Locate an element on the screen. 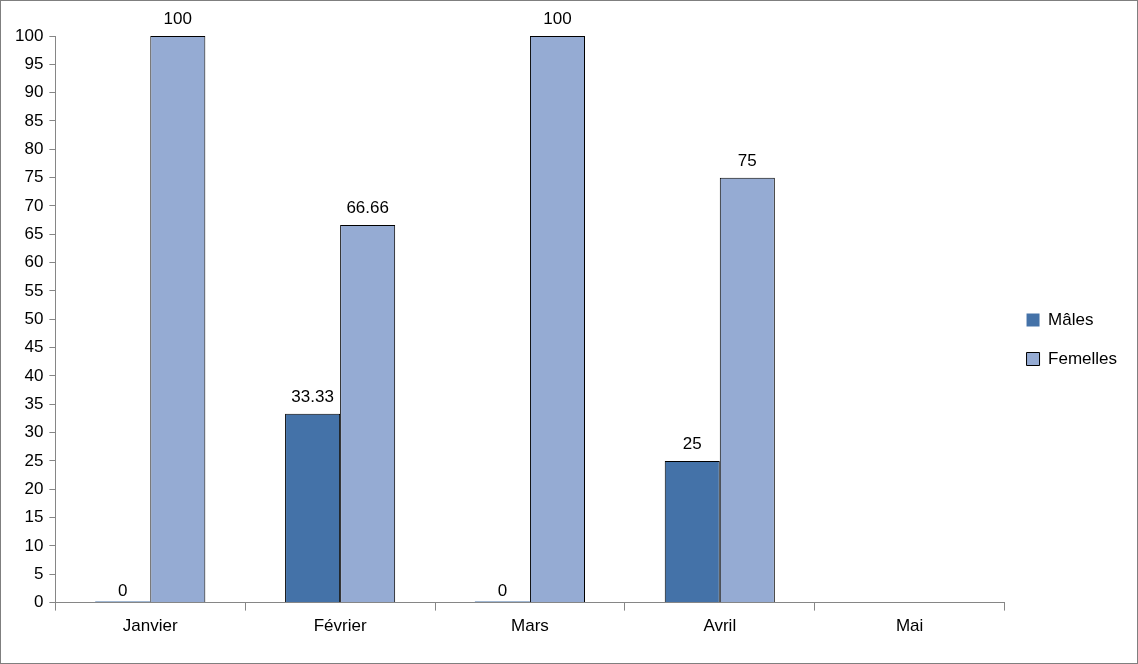  y-tick-label: 70 is located at coordinates (34, 205).